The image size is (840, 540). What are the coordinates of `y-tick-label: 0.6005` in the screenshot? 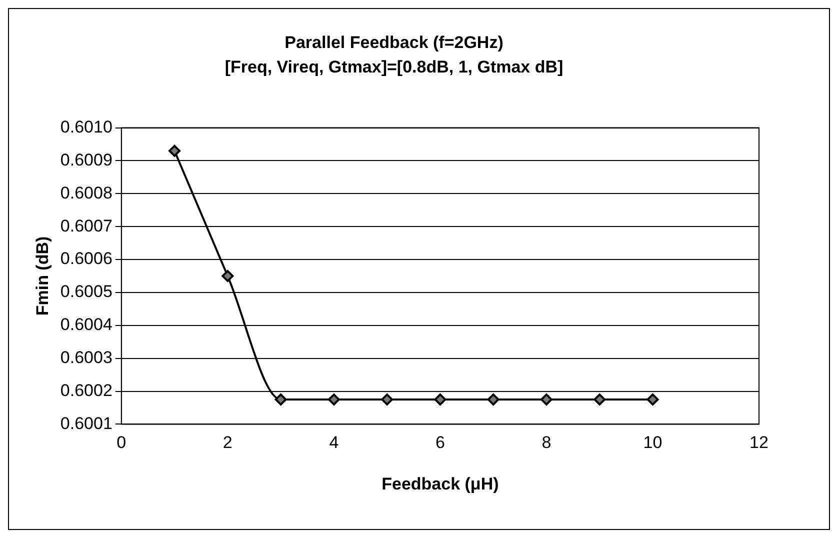 It's located at (86, 292).